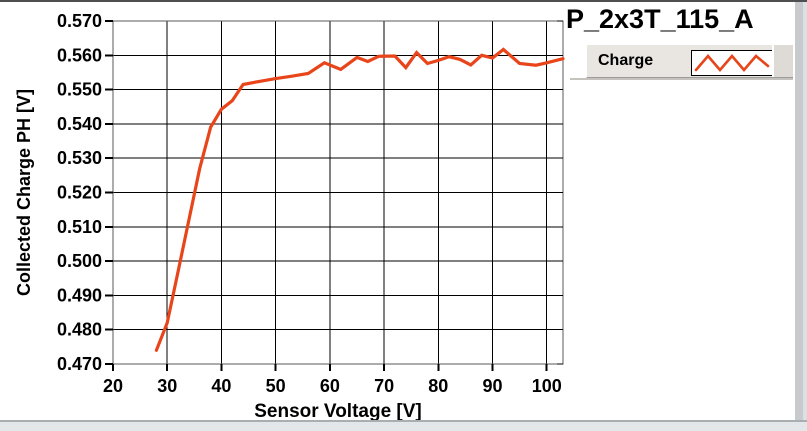  Describe the element at coordinates (79, 295) in the screenshot. I see `y-tick-label: 0.490` at that location.